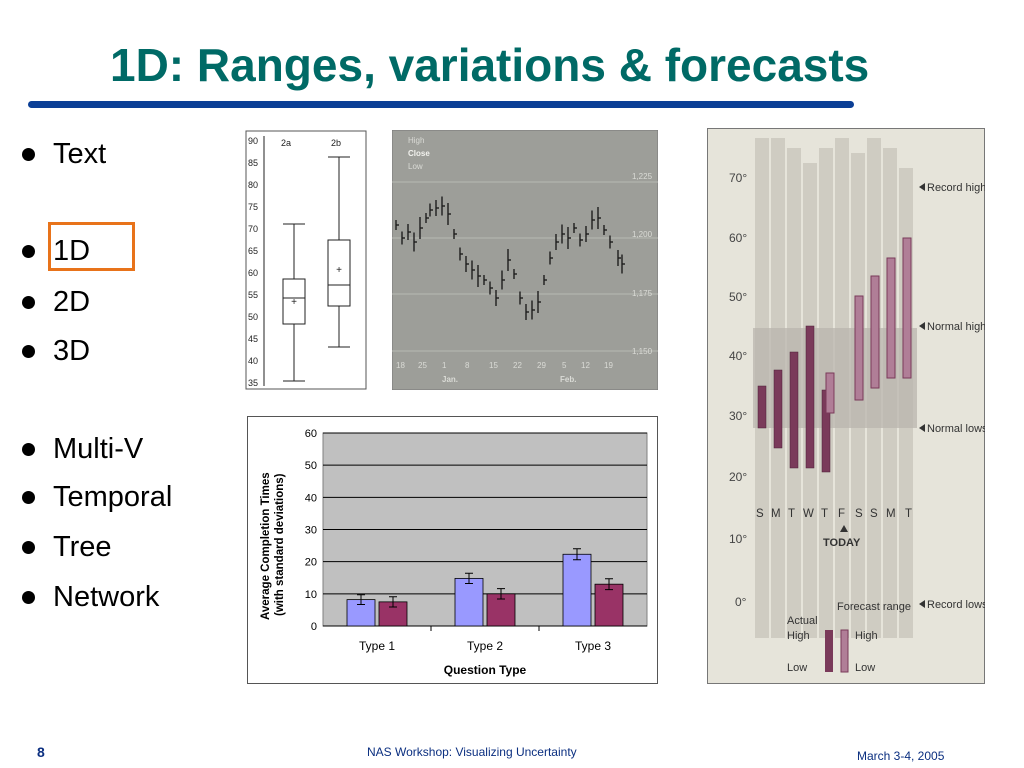  I want to click on bullet-item: 3D, so click(56, 351).